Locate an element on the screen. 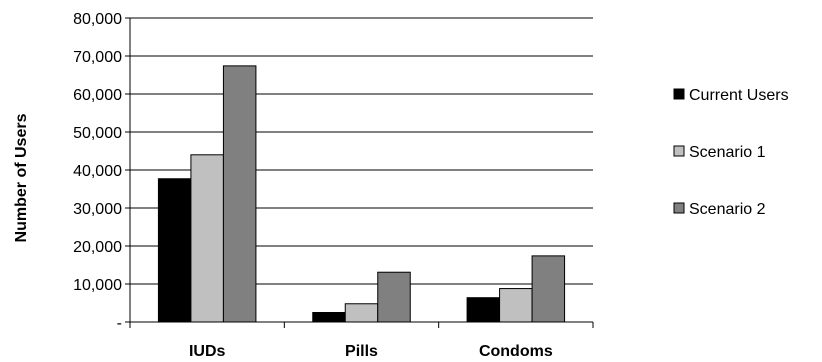  category-label: Condoms is located at coordinates (516, 351).